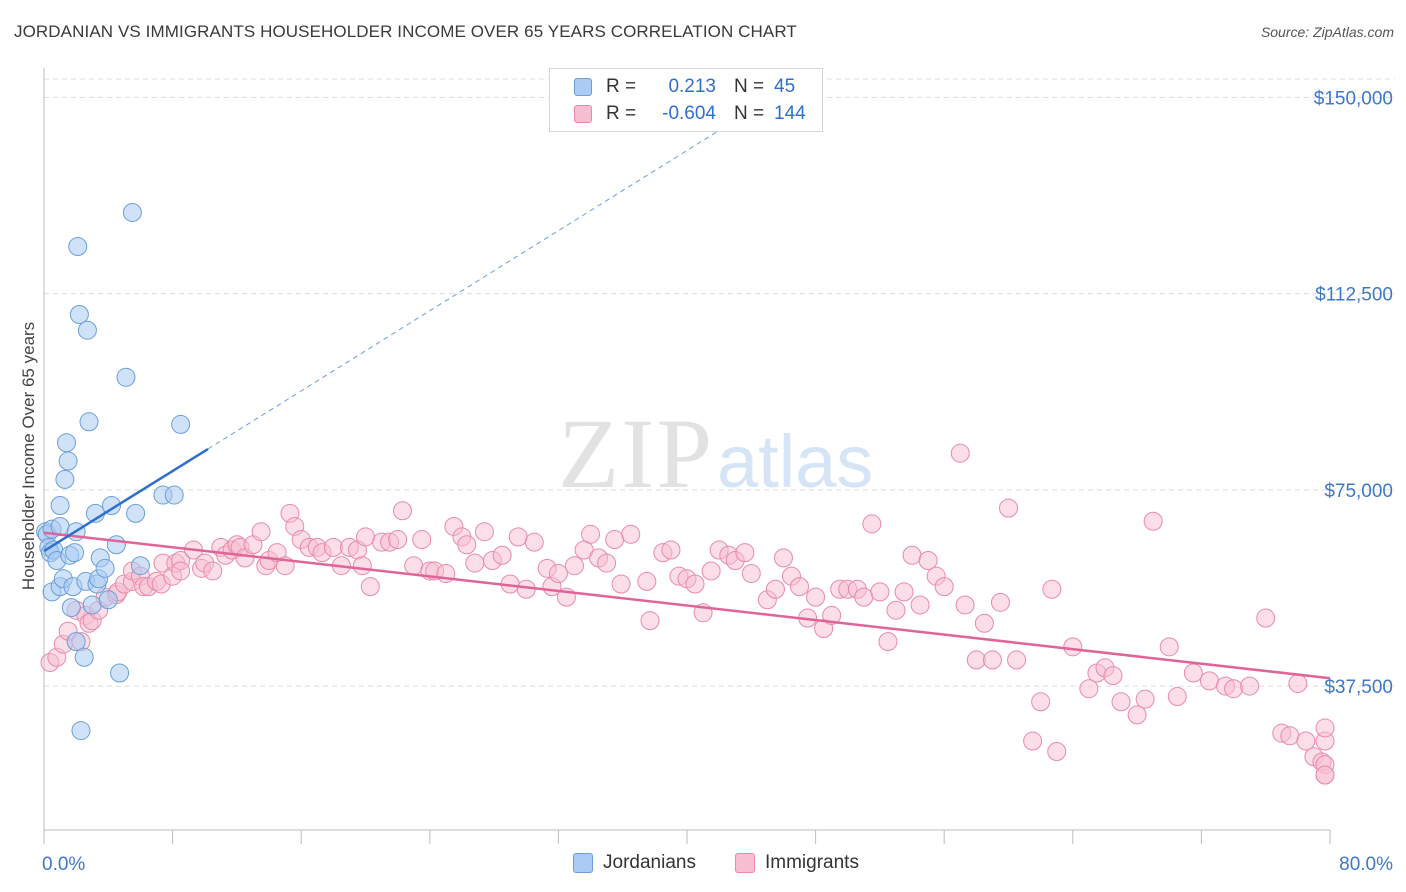 Image resolution: width=1406 pixels, height=892 pixels. Describe the element at coordinates (583, 863) in the screenshot. I see `jordanians-swatch` at that location.